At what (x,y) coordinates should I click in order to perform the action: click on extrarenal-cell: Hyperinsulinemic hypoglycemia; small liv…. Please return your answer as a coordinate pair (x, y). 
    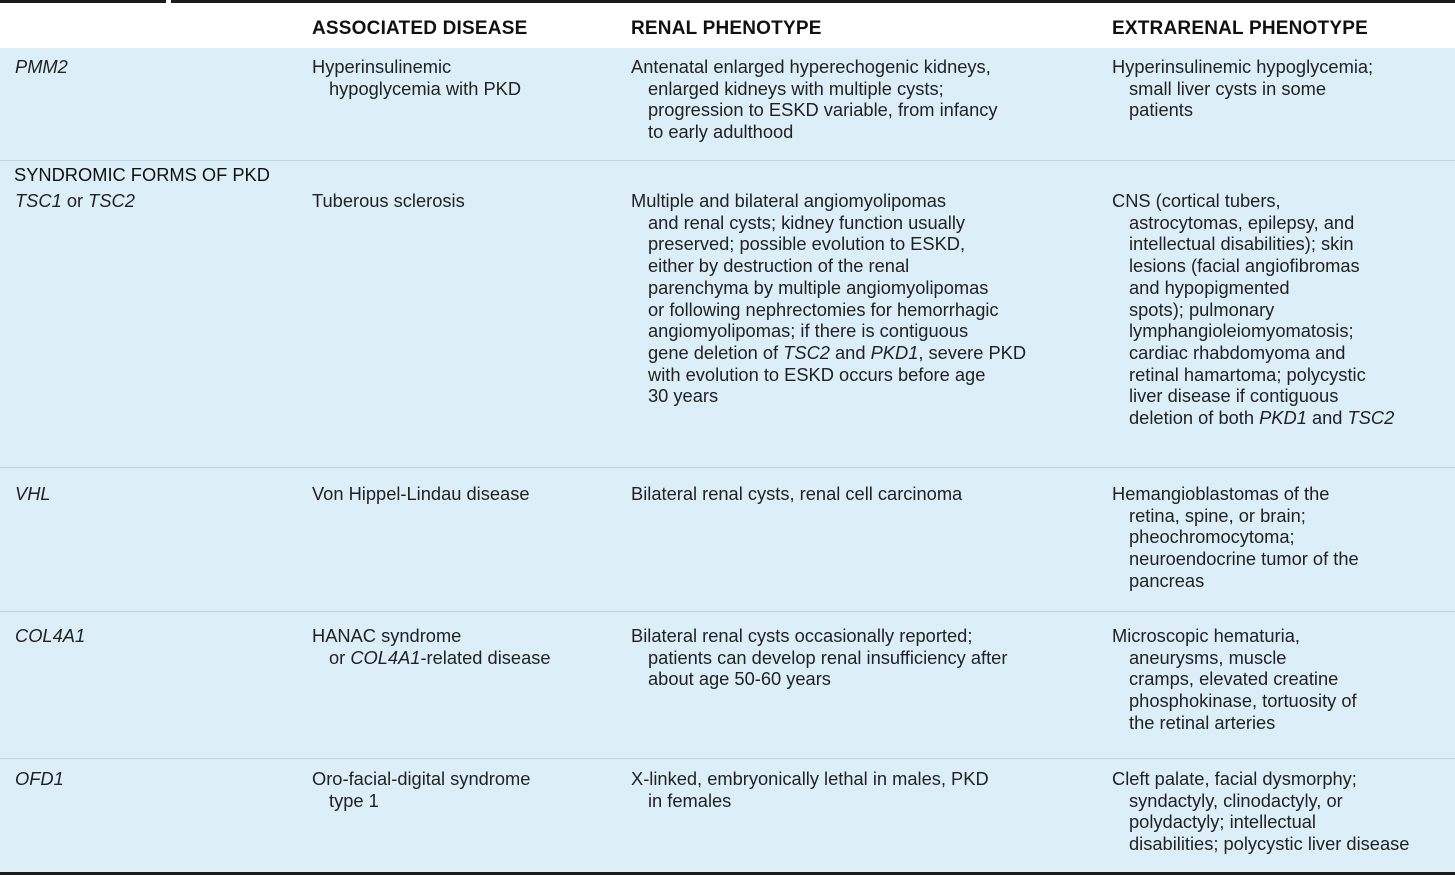
    Looking at the image, I should click on (1242, 88).